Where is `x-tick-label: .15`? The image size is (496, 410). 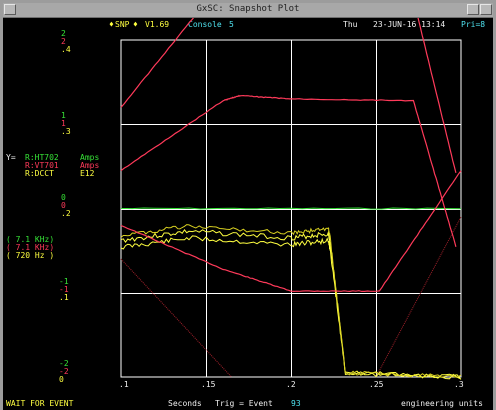 x-tick-label: .15 is located at coordinates (208, 384).